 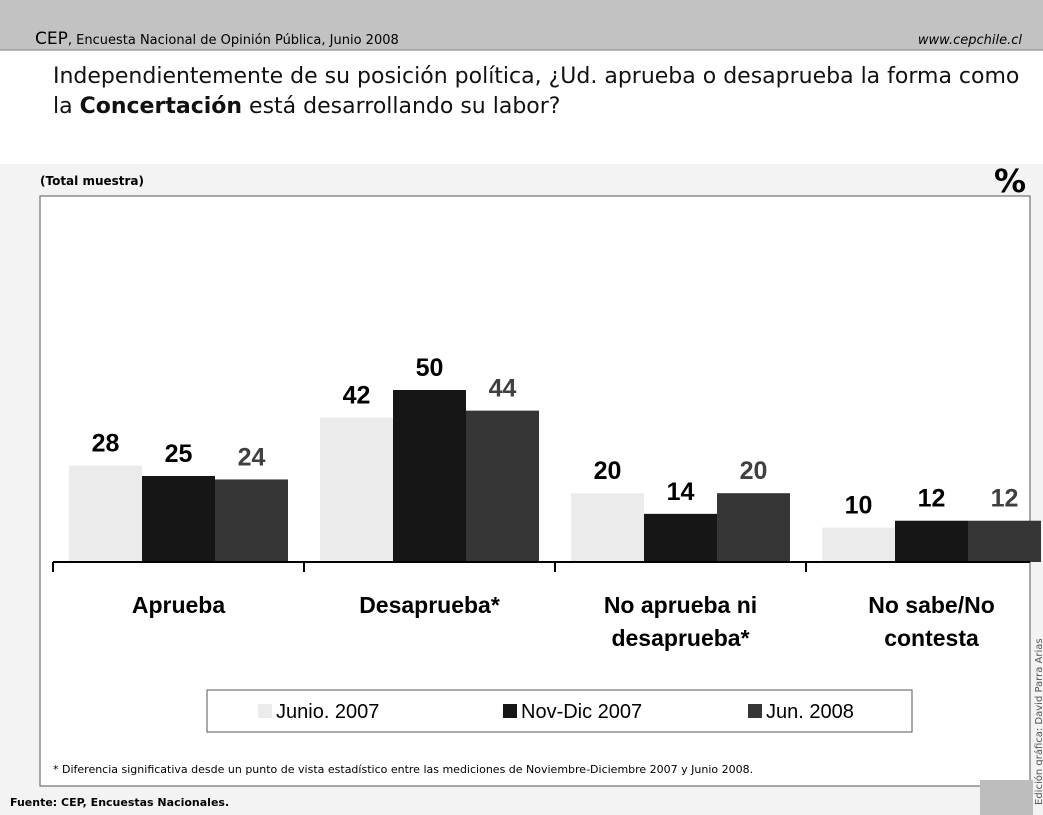 What do you see at coordinates (92, 181) in the screenshot?
I see `chart-subtitle: (Total muestra)` at bounding box center [92, 181].